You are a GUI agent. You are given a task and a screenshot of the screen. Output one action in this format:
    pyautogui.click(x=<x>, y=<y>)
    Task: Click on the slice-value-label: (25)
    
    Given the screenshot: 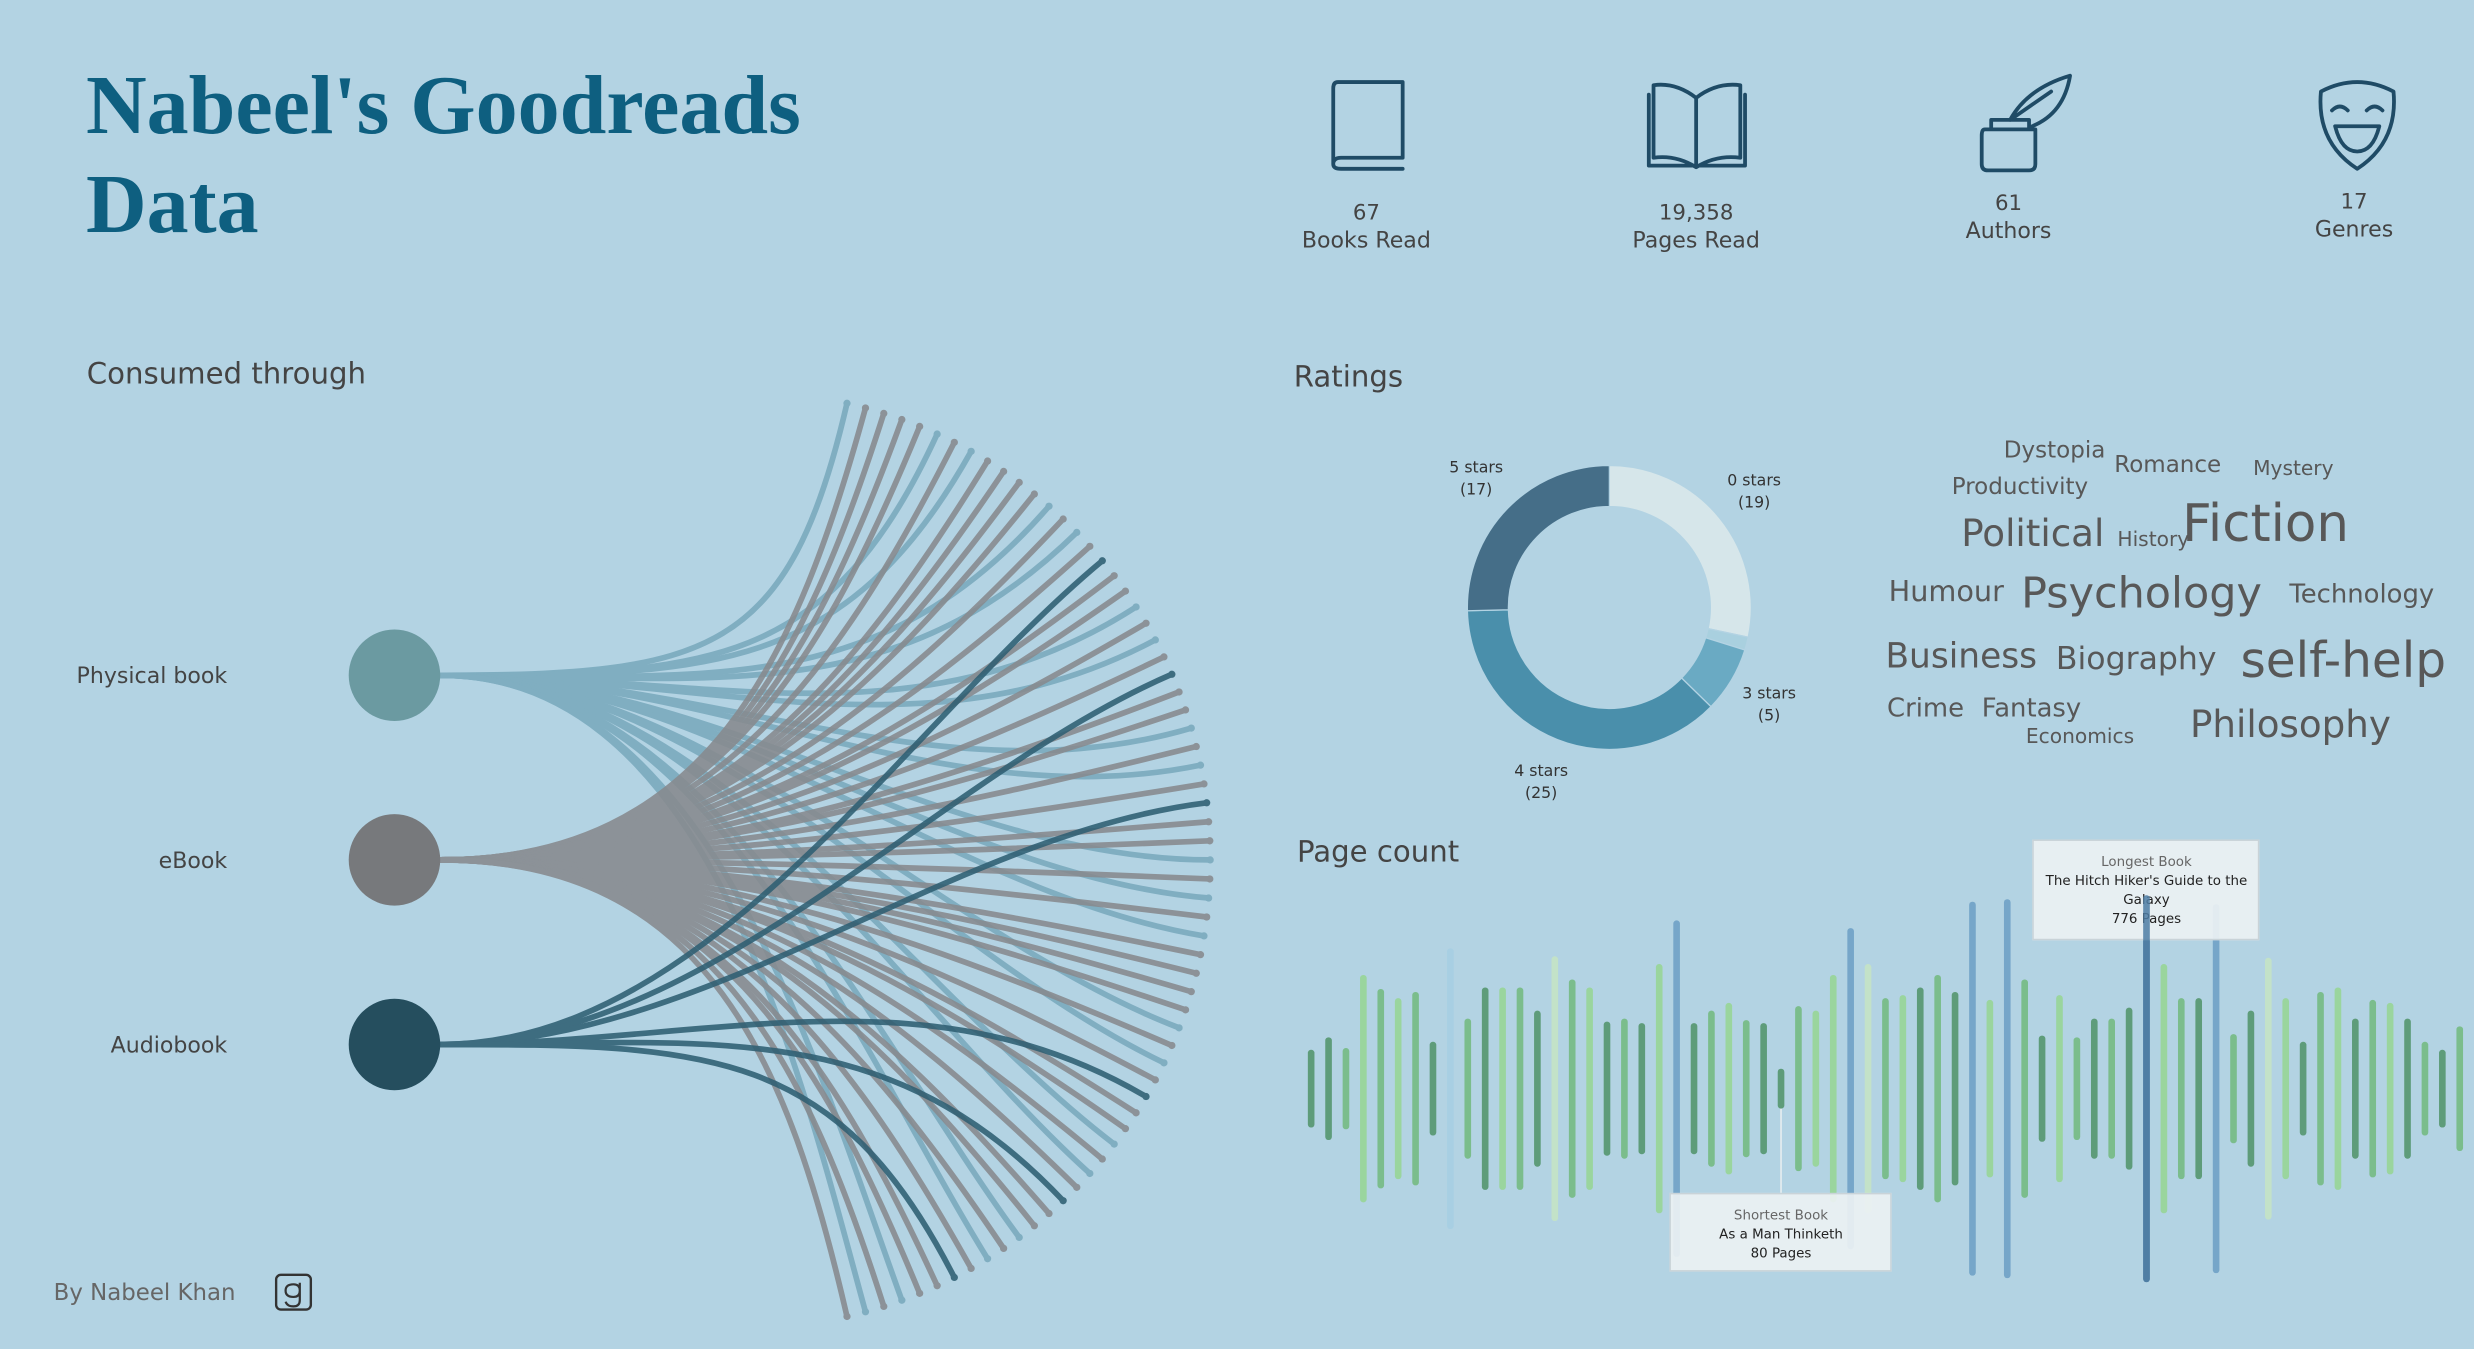 What is the action you would take?
    pyautogui.click(x=1541, y=792)
    